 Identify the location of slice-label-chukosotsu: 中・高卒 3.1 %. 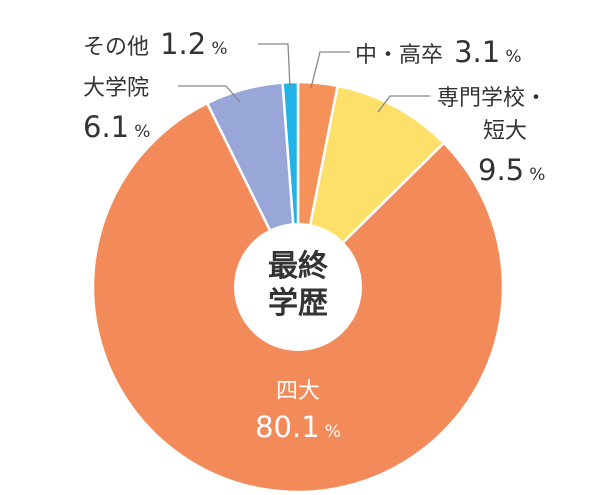
(438, 52).